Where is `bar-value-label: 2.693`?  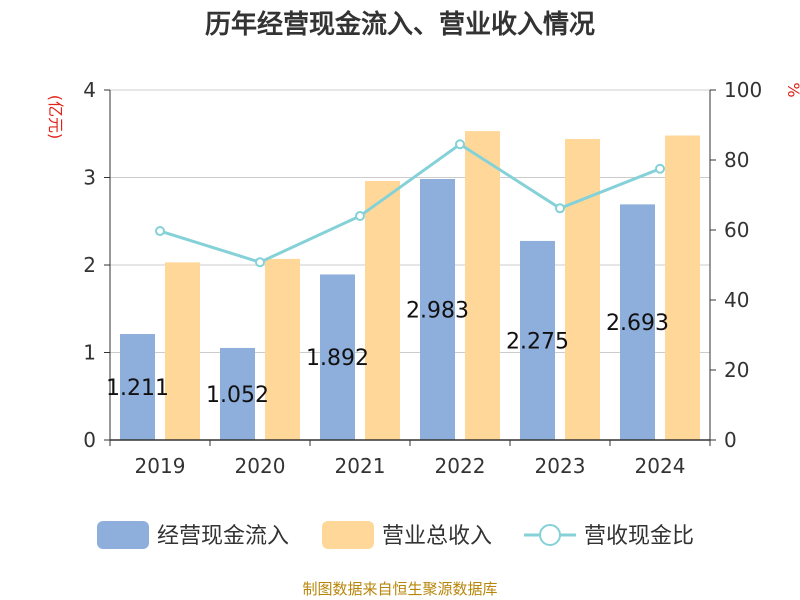
bar-value-label: 2.693 is located at coordinates (637, 323).